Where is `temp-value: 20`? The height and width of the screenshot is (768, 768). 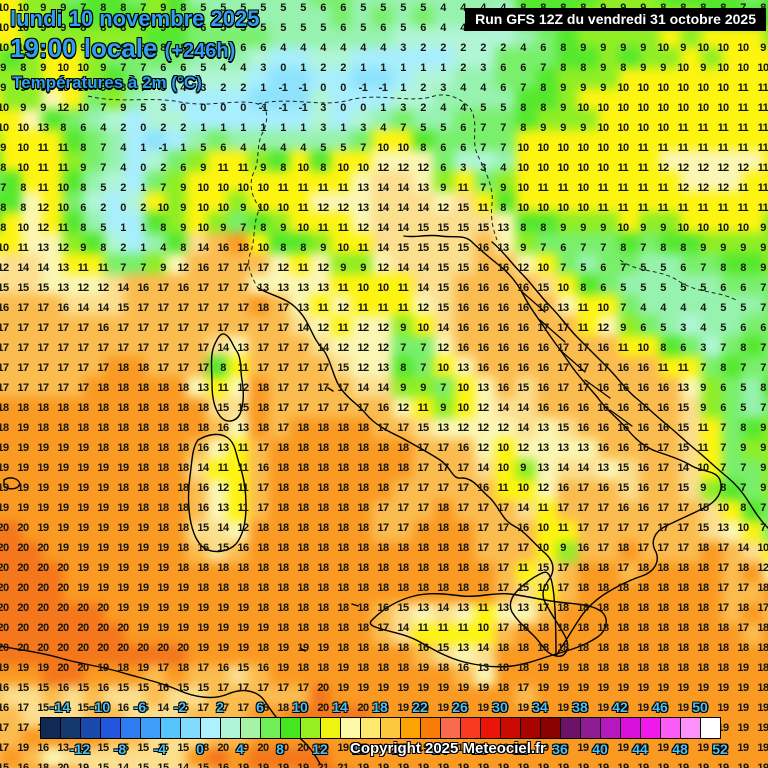 temp-value: 20 is located at coordinates (43, 648).